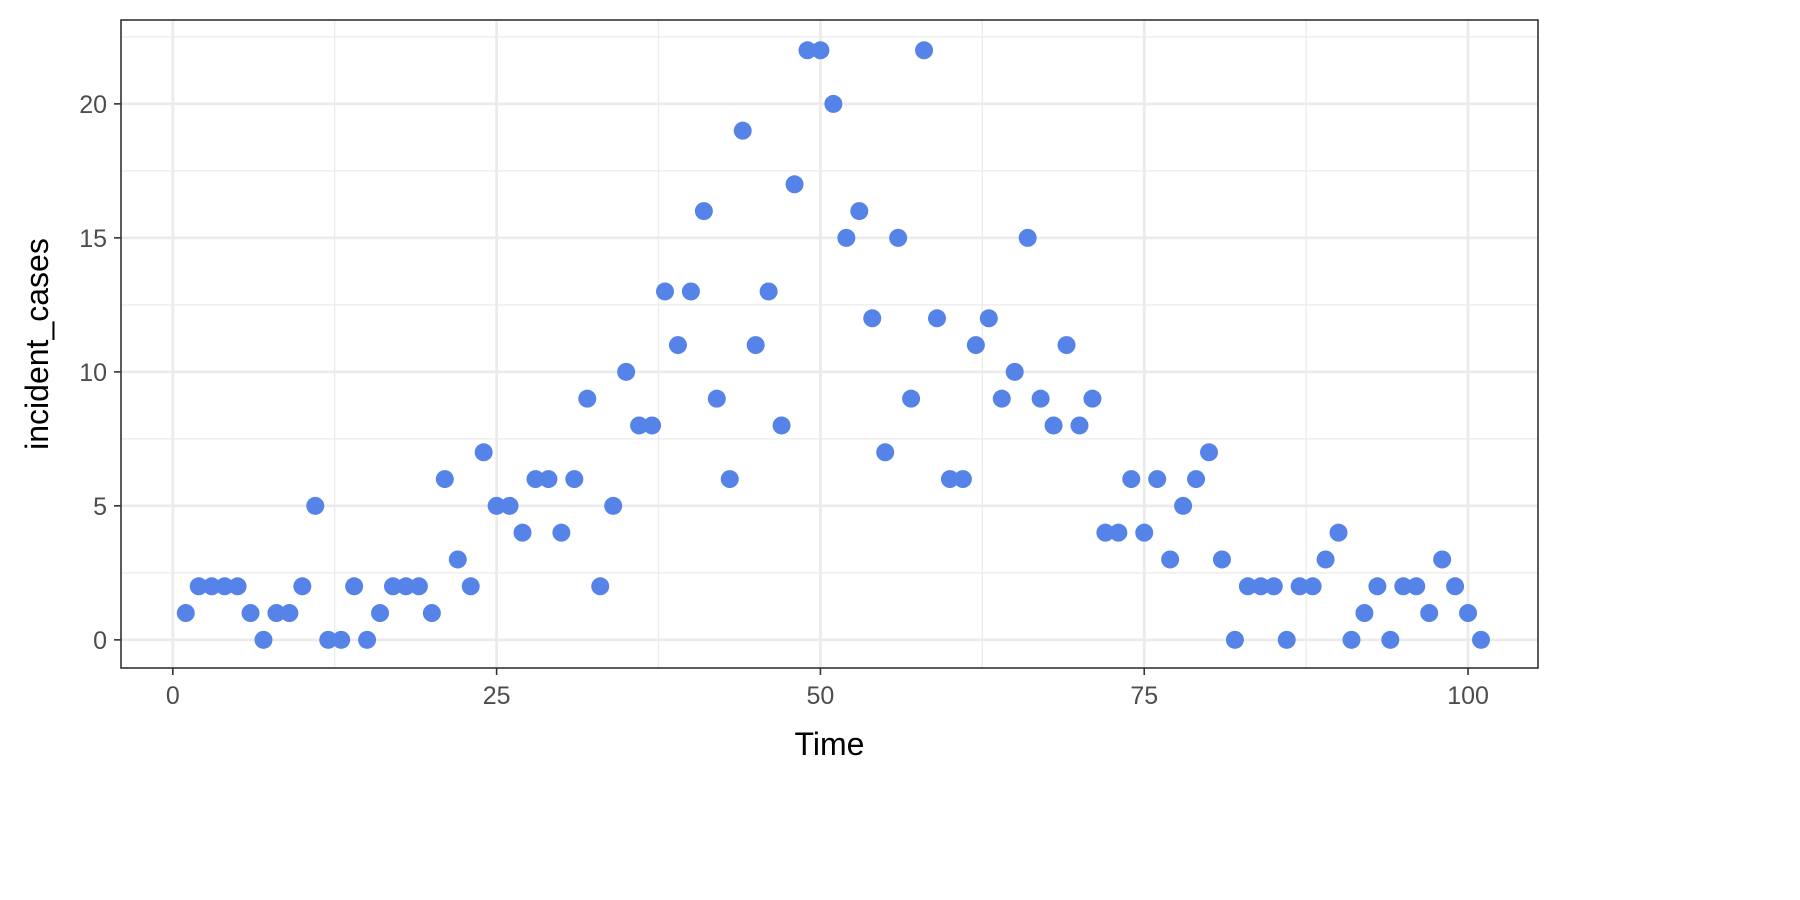 This screenshot has height=900, width=1800. What do you see at coordinates (100, 507) in the screenshot?
I see `y-tick-label: 5` at bounding box center [100, 507].